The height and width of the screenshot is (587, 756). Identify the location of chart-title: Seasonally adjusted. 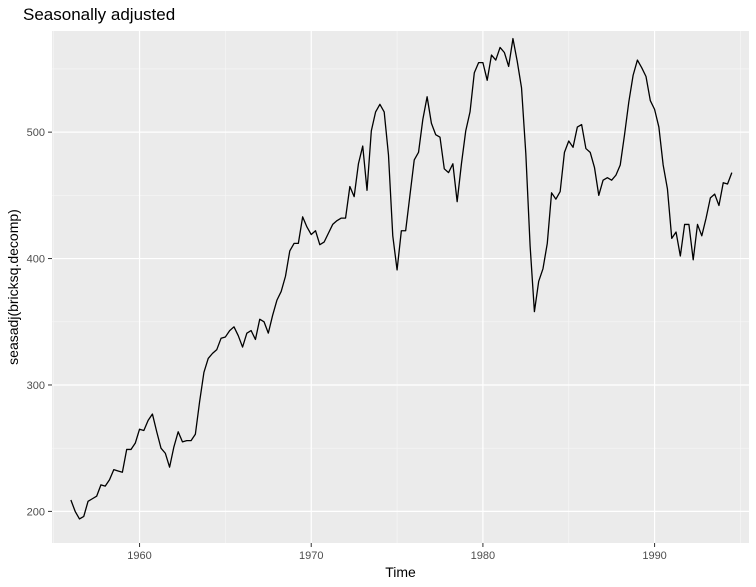
(99, 14).